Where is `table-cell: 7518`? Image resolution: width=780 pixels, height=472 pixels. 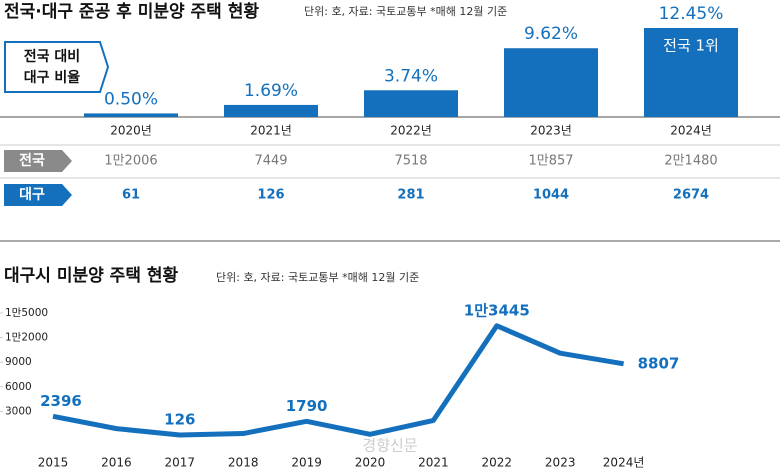
table-cell: 7518 is located at coordinates (410, 161).